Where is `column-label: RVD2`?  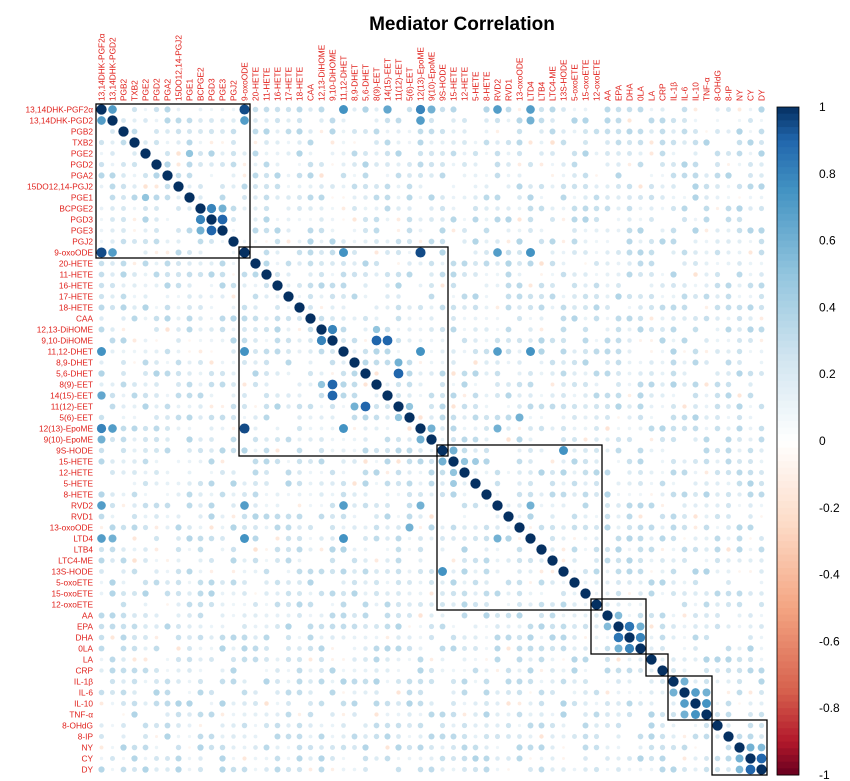
column-label: RVD2 is located at coordinates (498, 90).